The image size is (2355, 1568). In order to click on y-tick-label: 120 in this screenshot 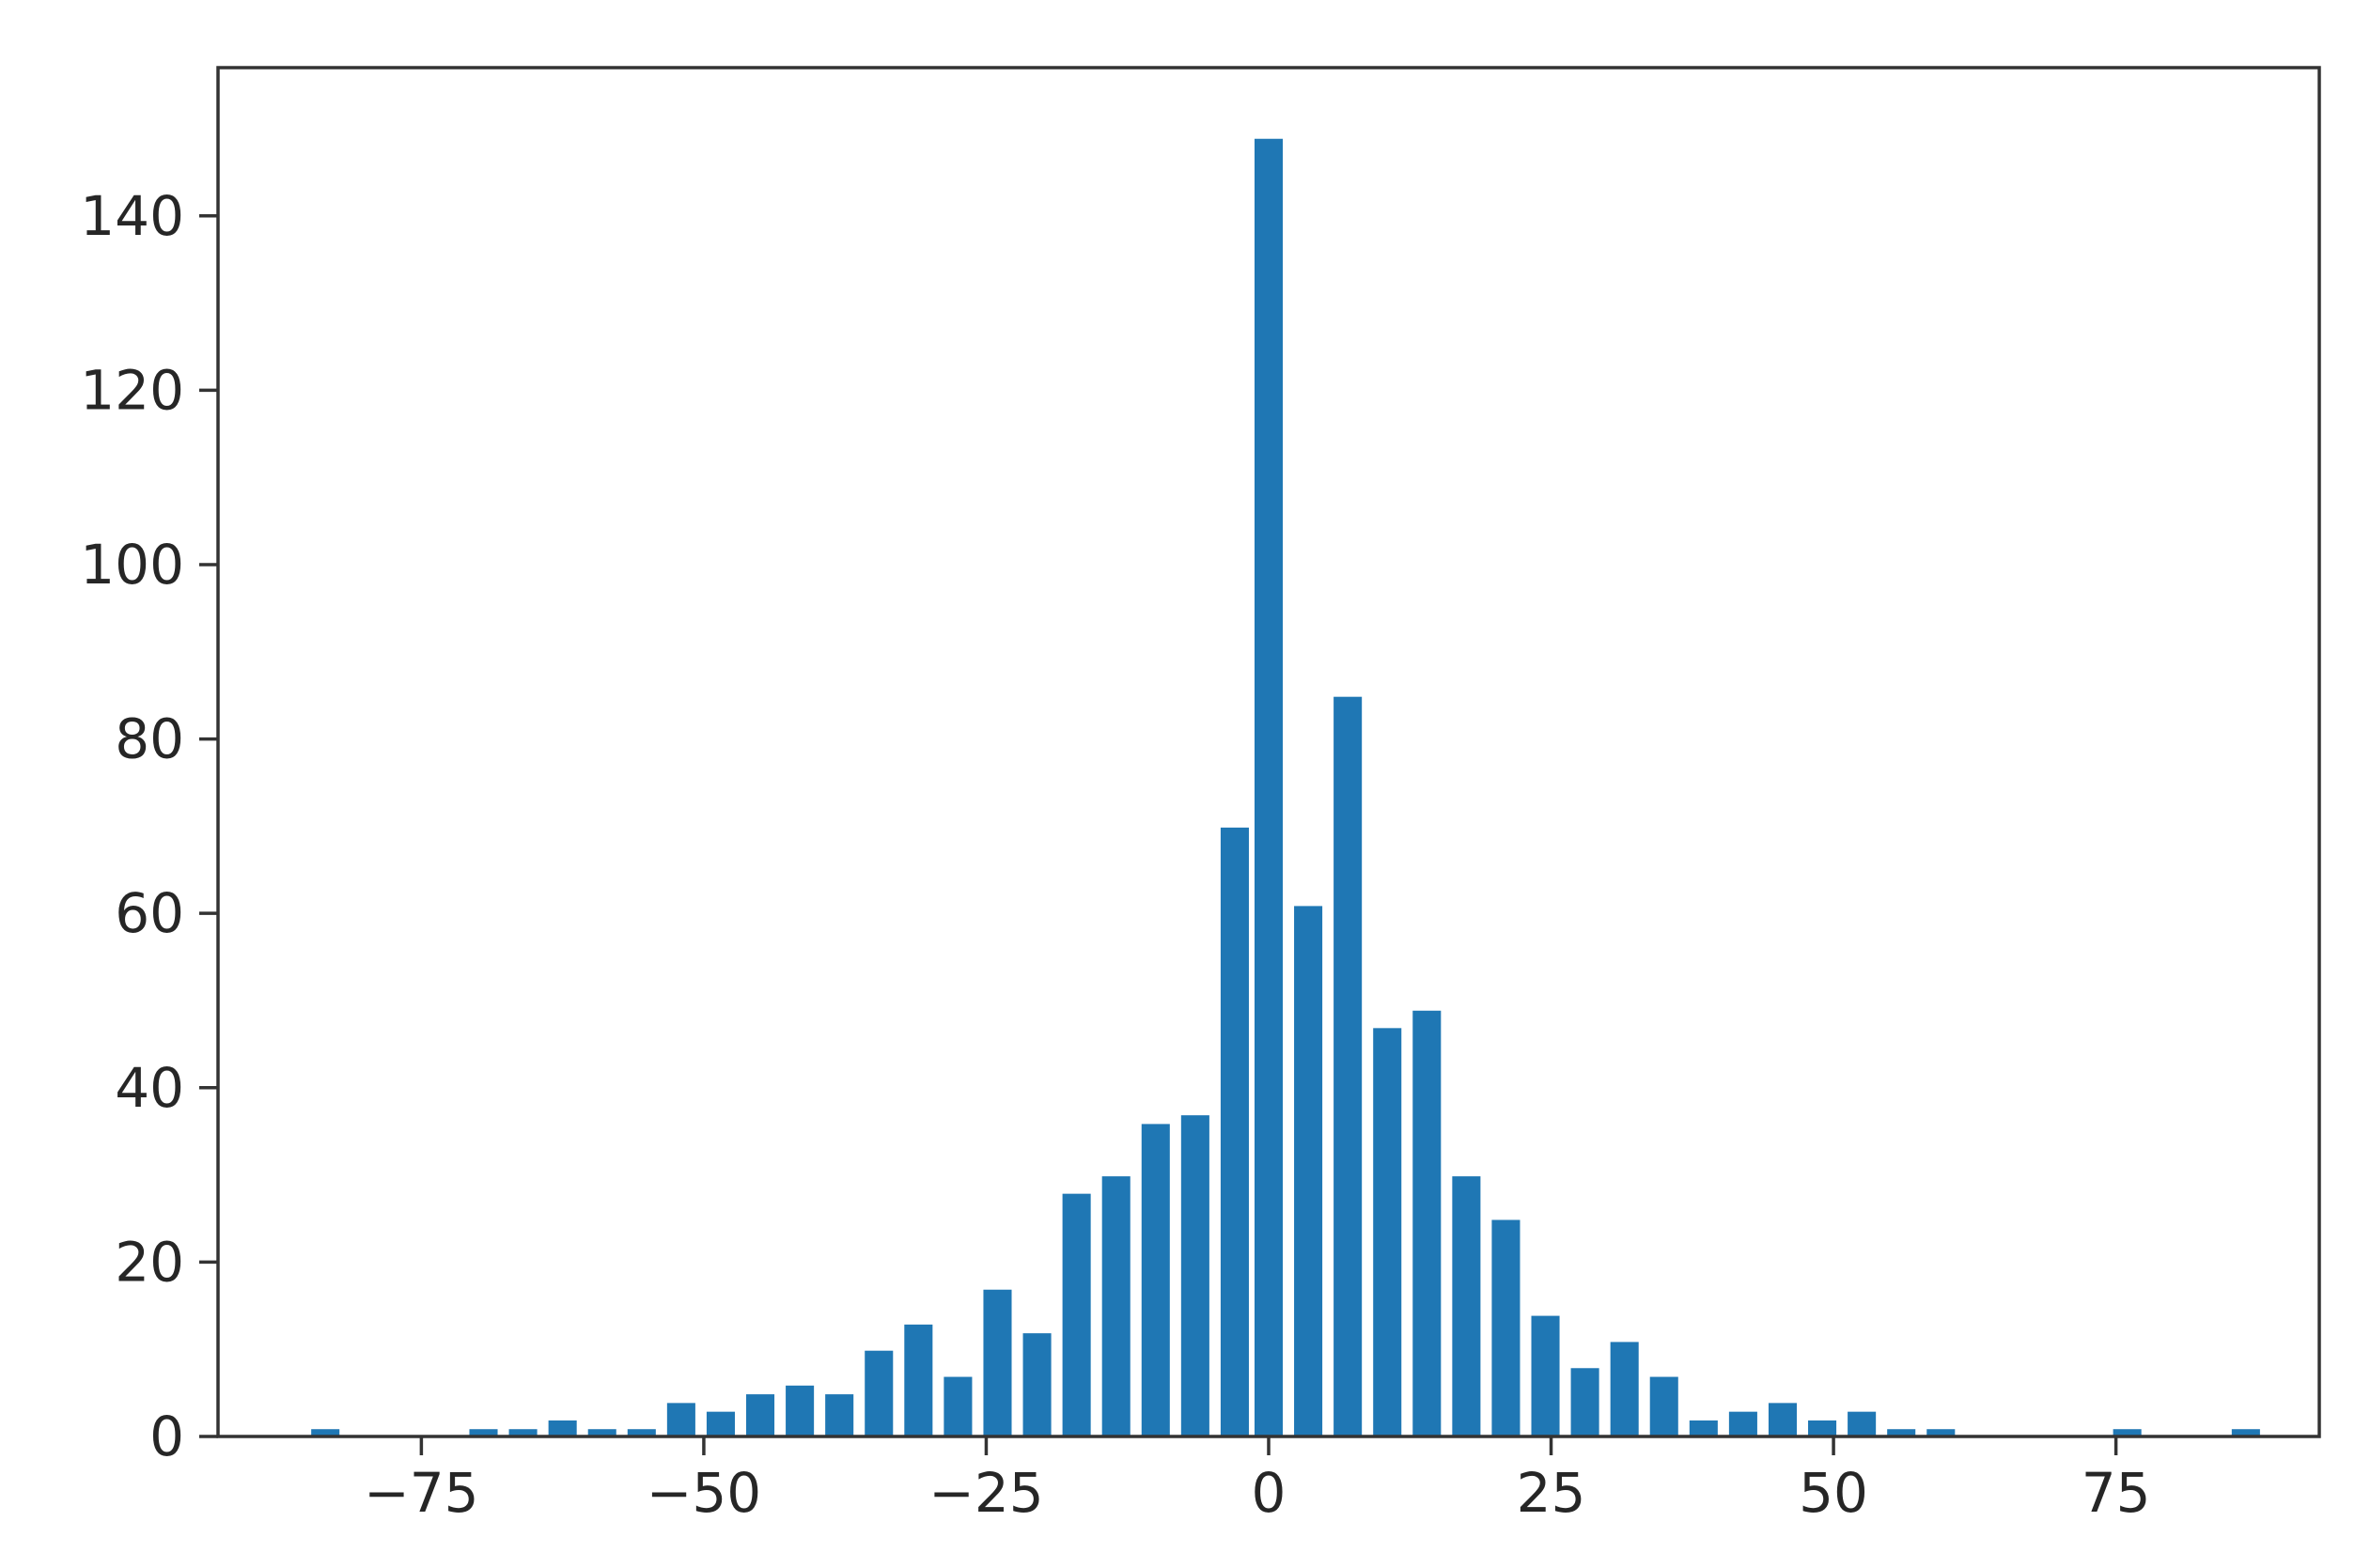, I will do `click(132, 390)`.